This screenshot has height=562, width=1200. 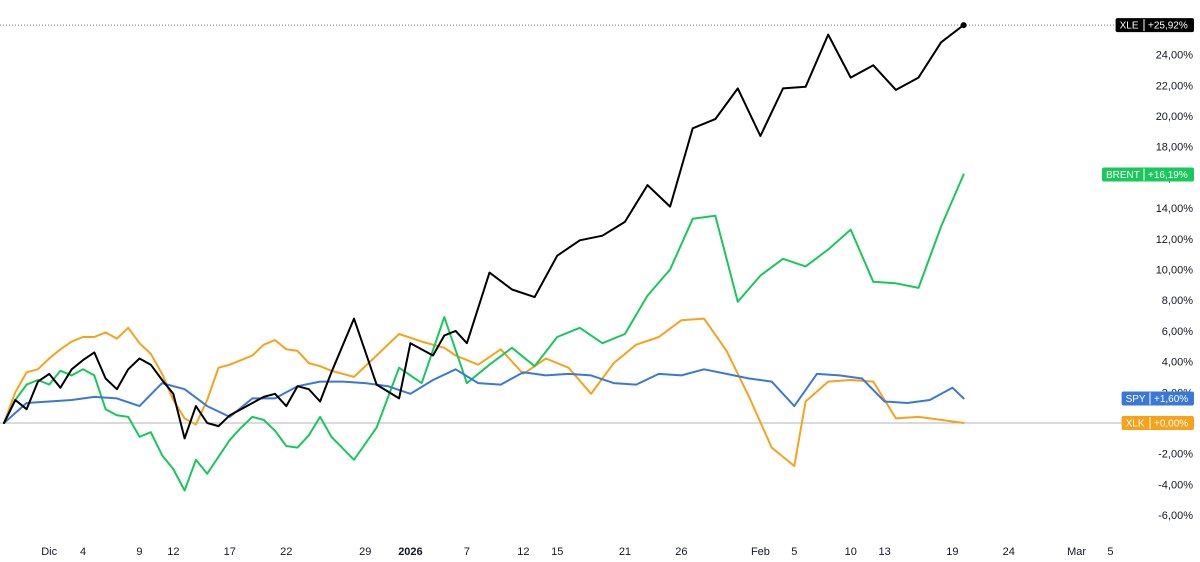 I want to click on badge-symbol: BRENT, so click(x=1123, y=175).